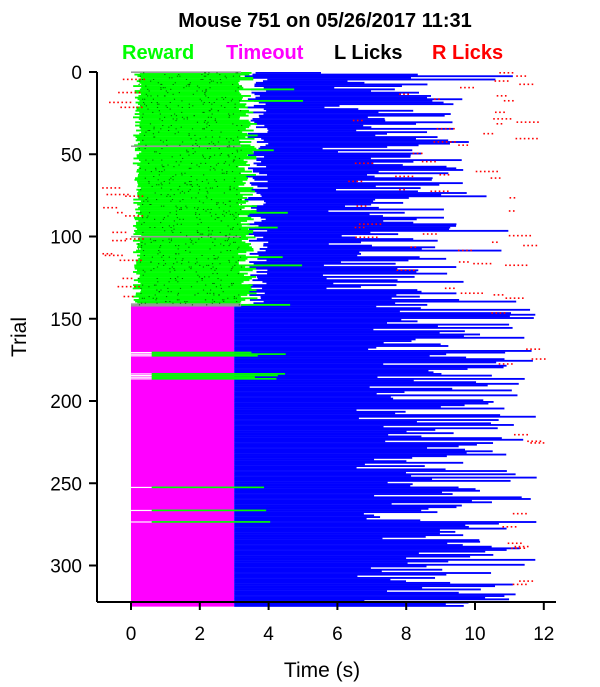 This screenshot has width=600, height=687. What do you see at coordinates (186, 72) in the screenshot?
I see `trial-marker` at bounding box center [186, 72].